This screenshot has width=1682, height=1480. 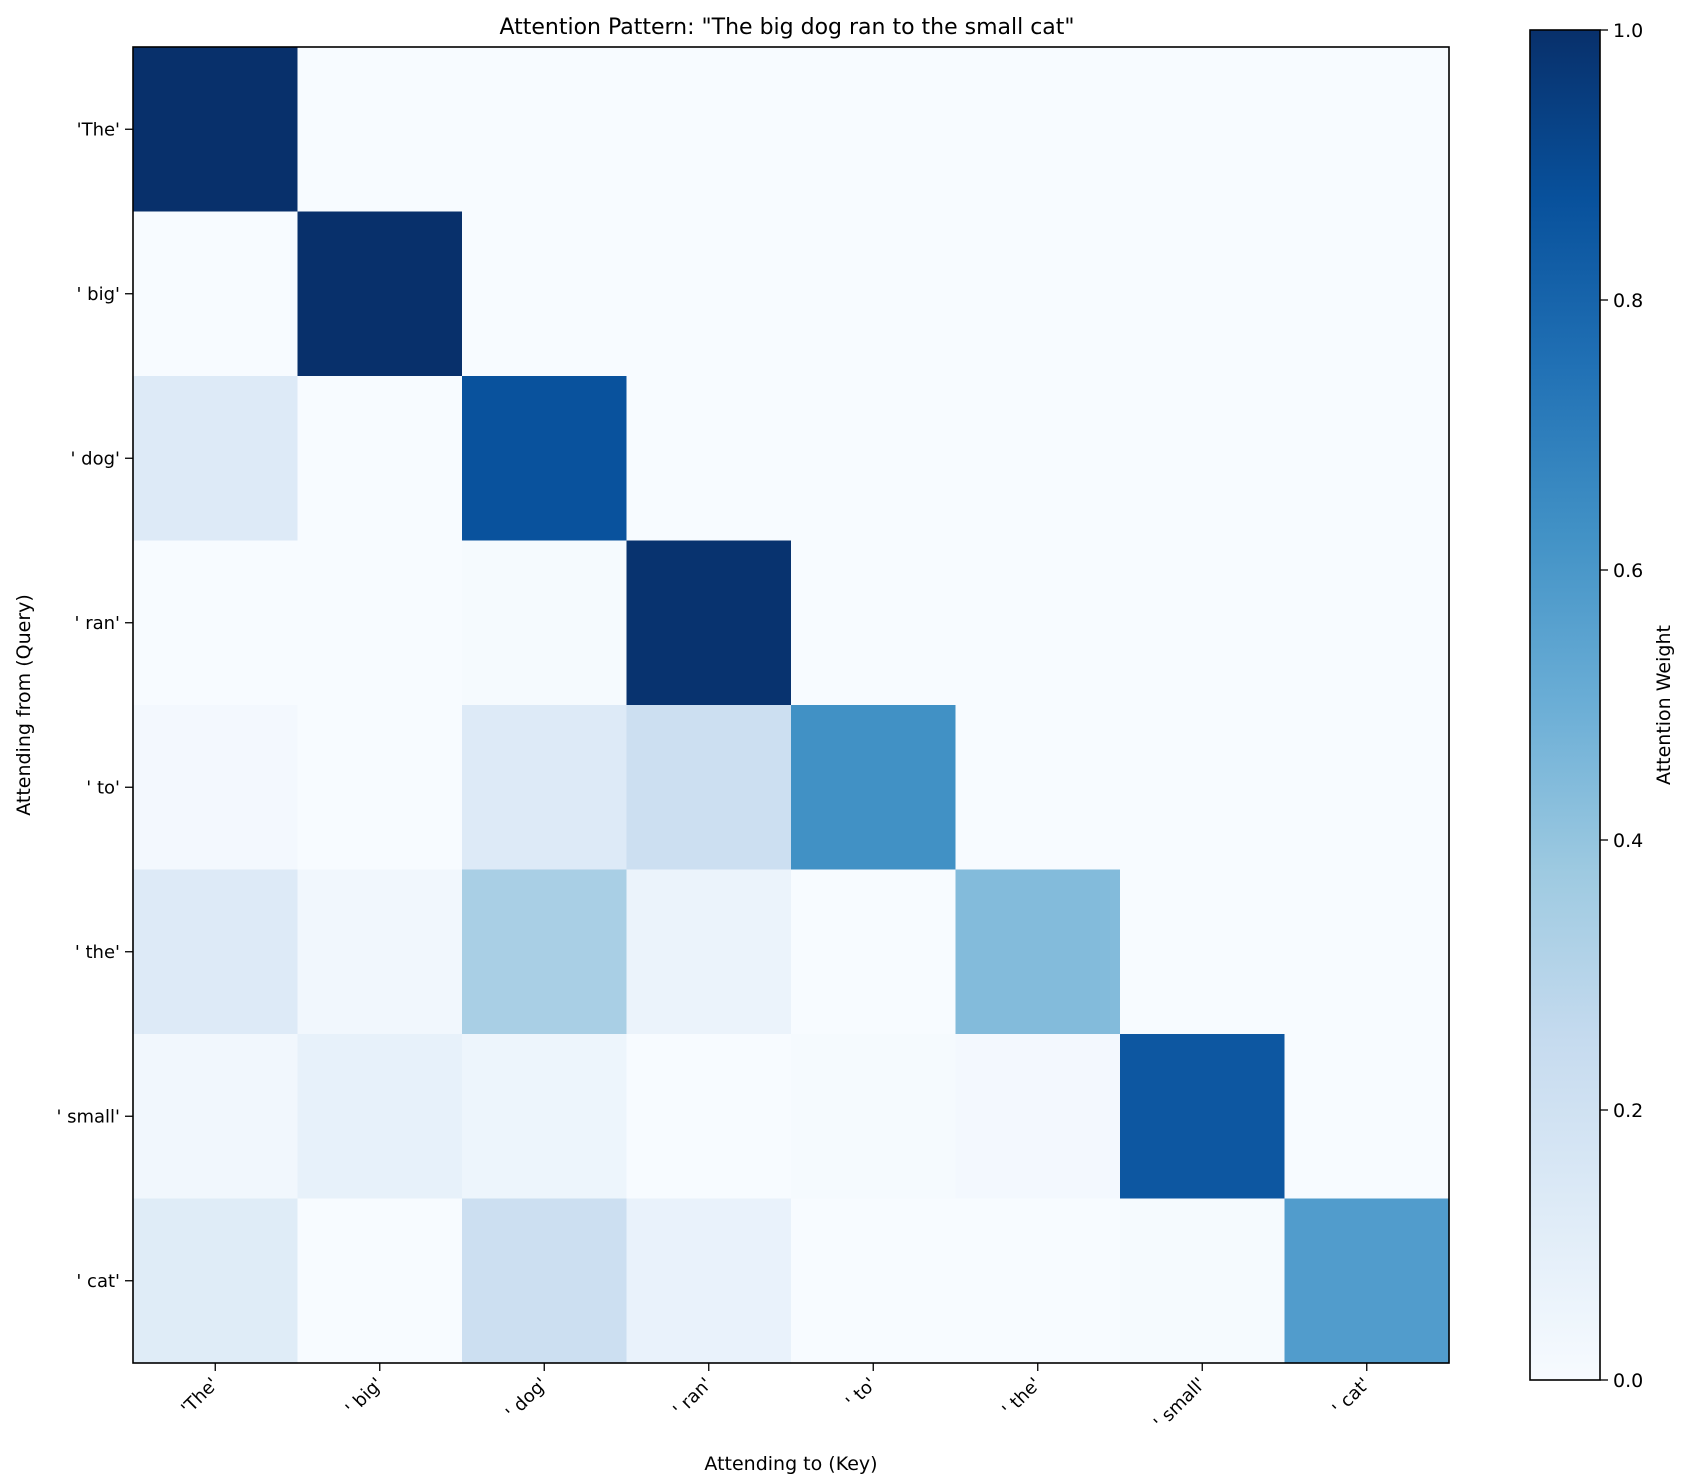 I want to click on x-tick-label: ' ran', so click(x=692, y=1397).